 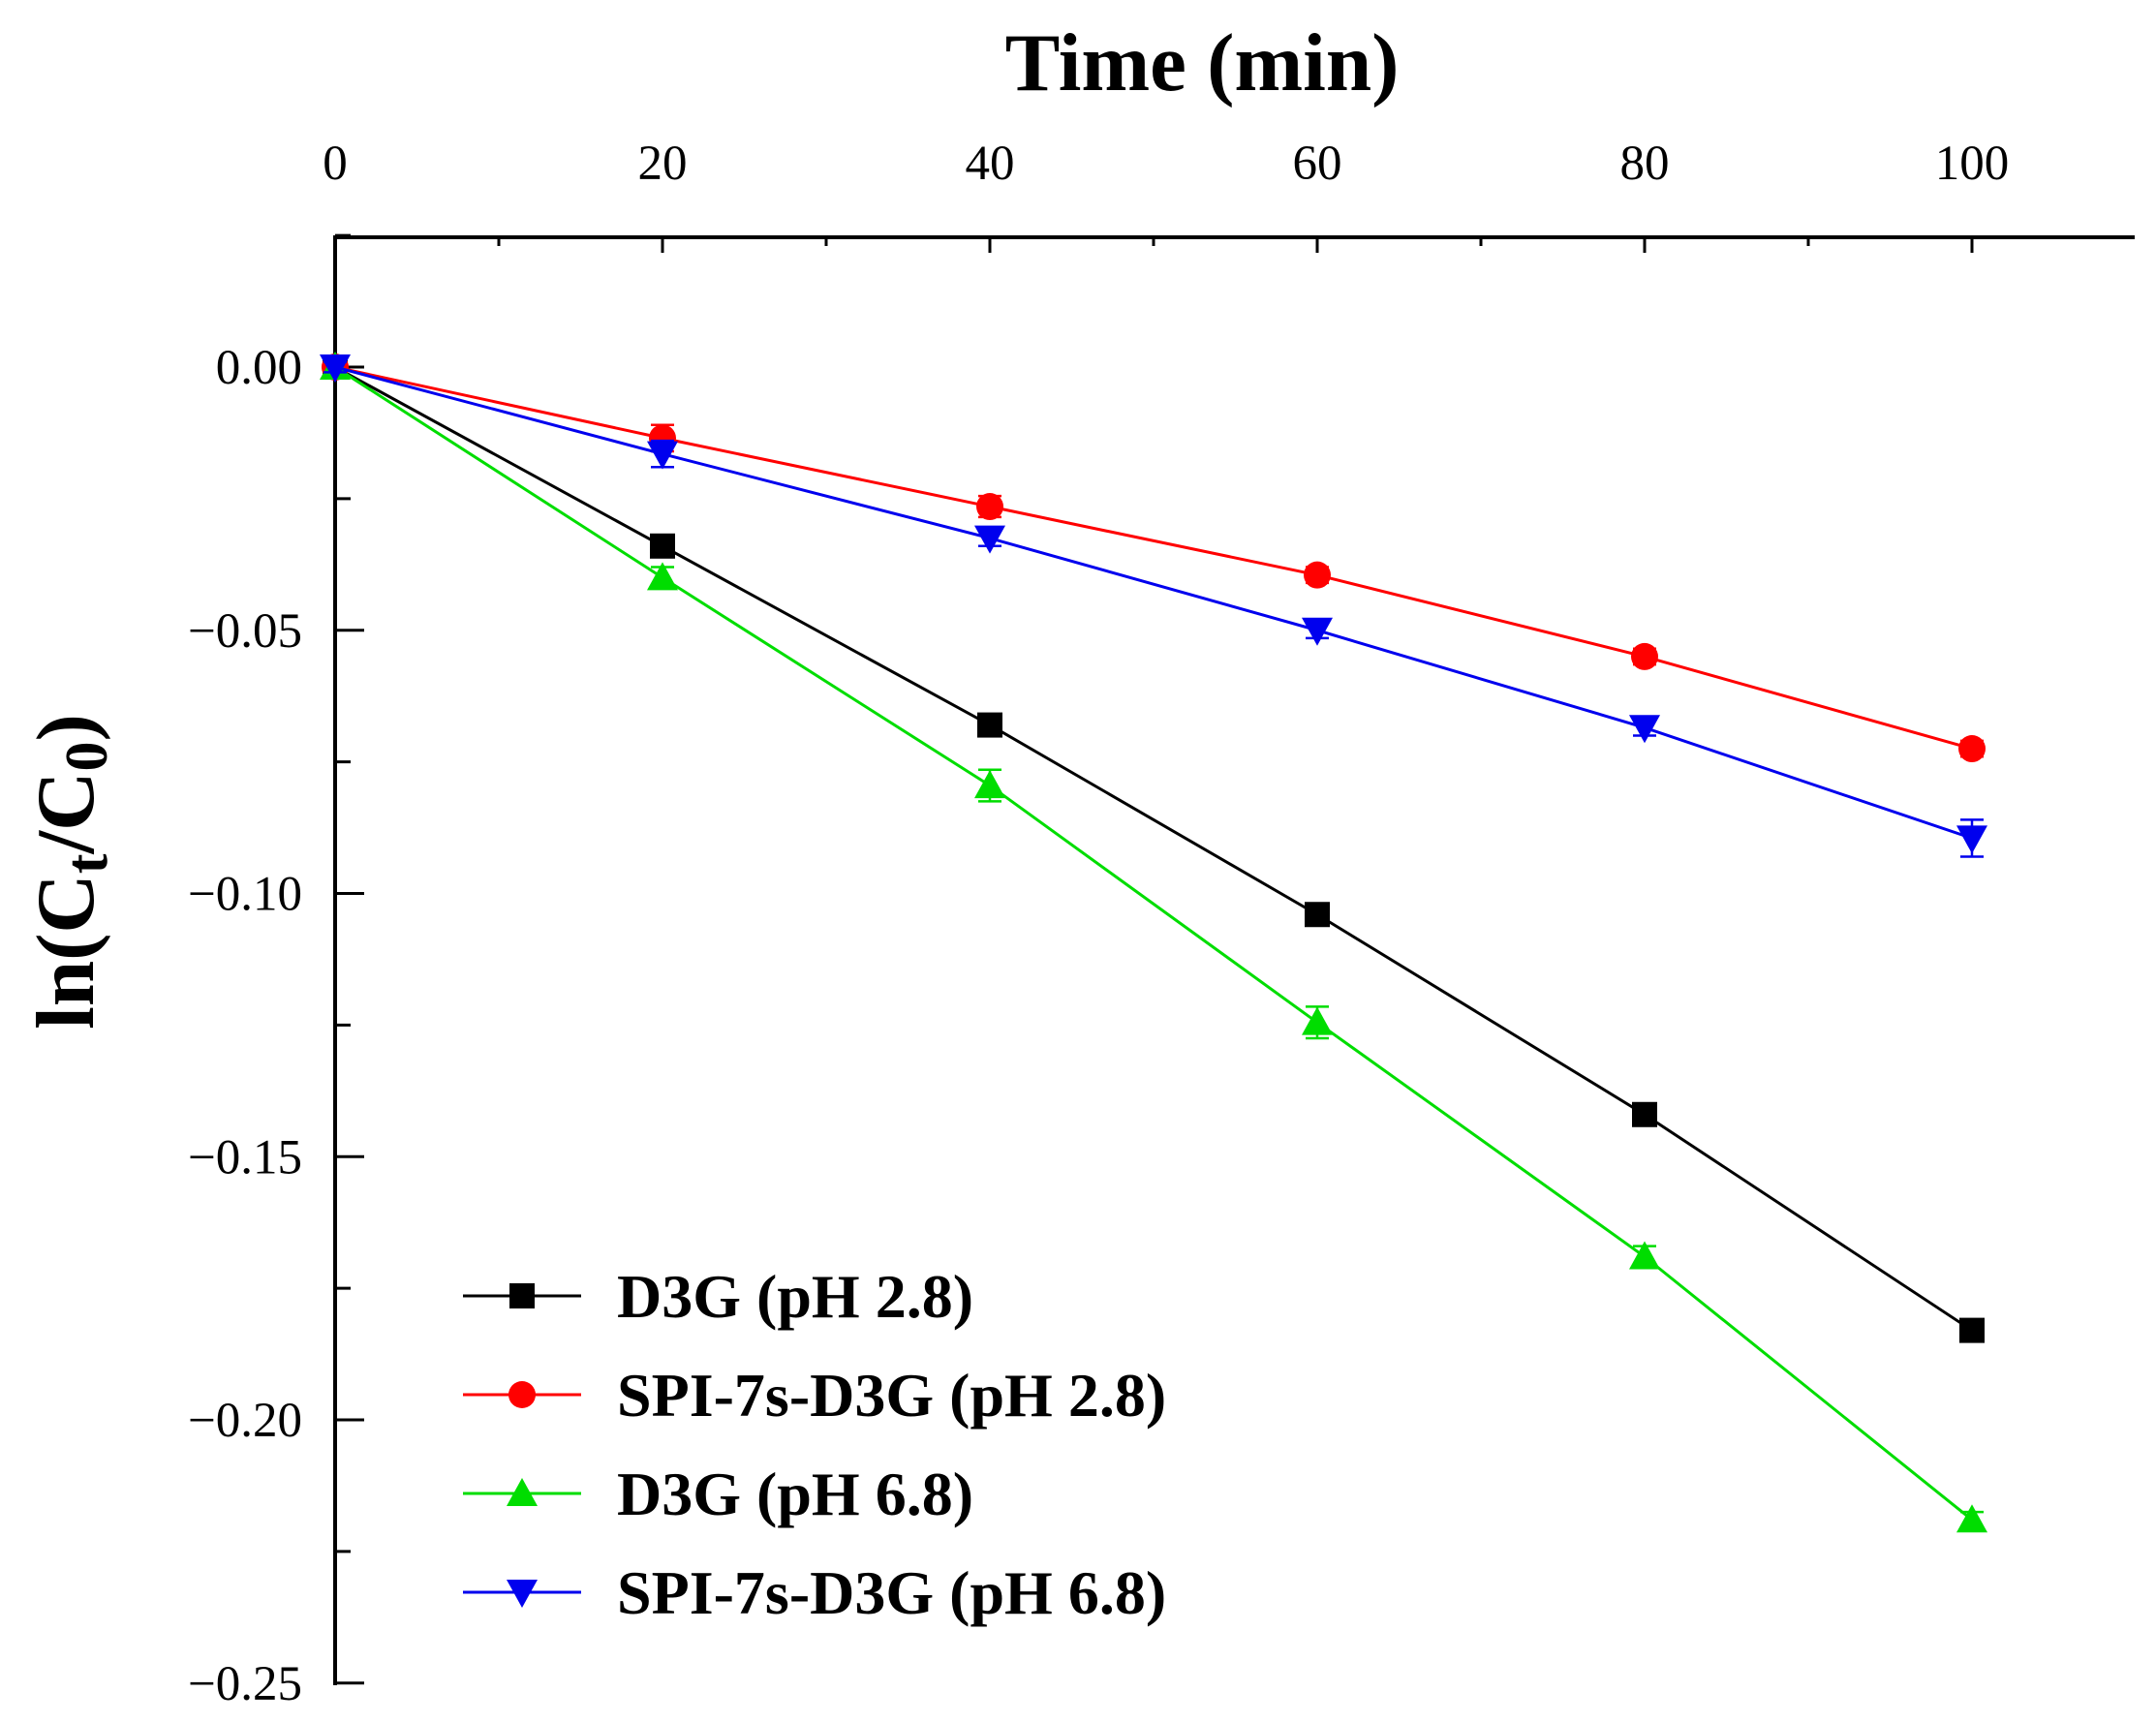 I want to click on y-axis-title-middle: /C, so click(x=66, y=813).